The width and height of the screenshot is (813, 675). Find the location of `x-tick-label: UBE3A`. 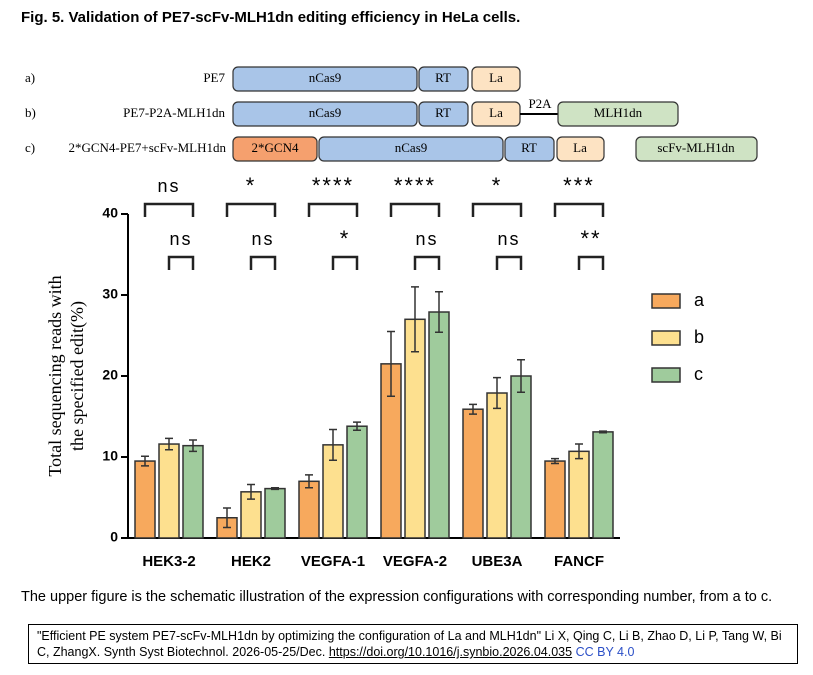

x-tick-label: UBE3A is located at coordinates (497, 561).